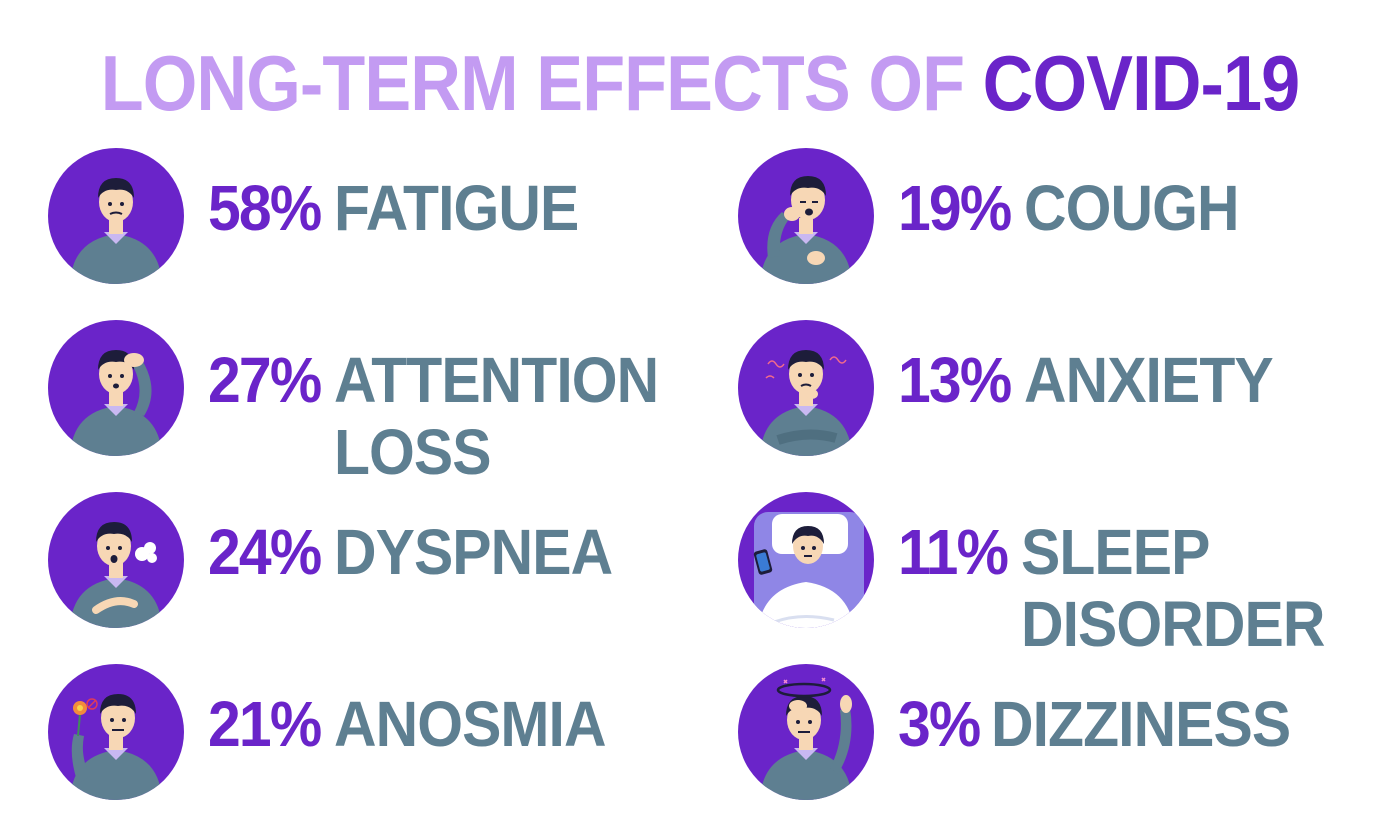 The height and width of the screenshot is (836, 1400). I want to click on person-smelling-flower-icon, so click(116, 732).